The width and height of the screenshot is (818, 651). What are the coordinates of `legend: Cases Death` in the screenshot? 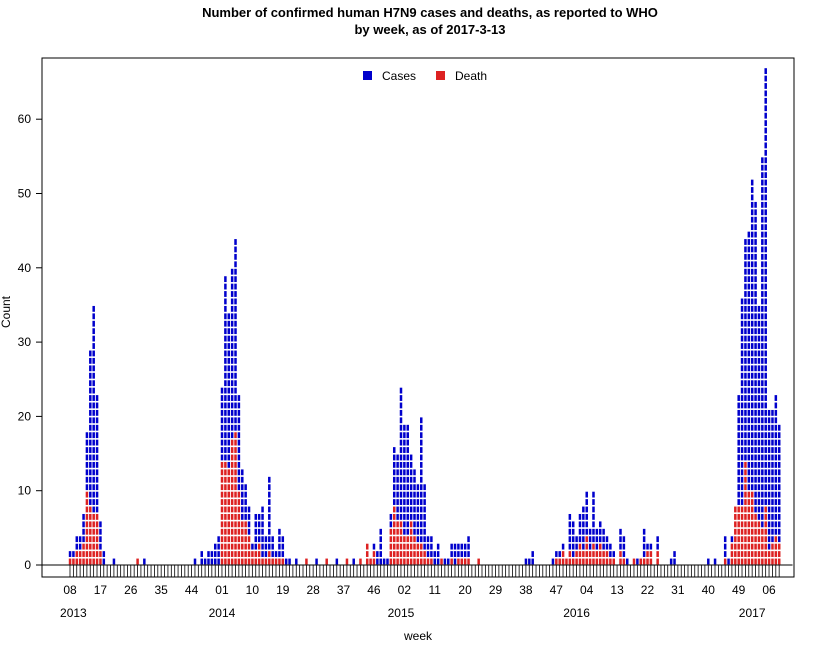 It's located at (425, 76).